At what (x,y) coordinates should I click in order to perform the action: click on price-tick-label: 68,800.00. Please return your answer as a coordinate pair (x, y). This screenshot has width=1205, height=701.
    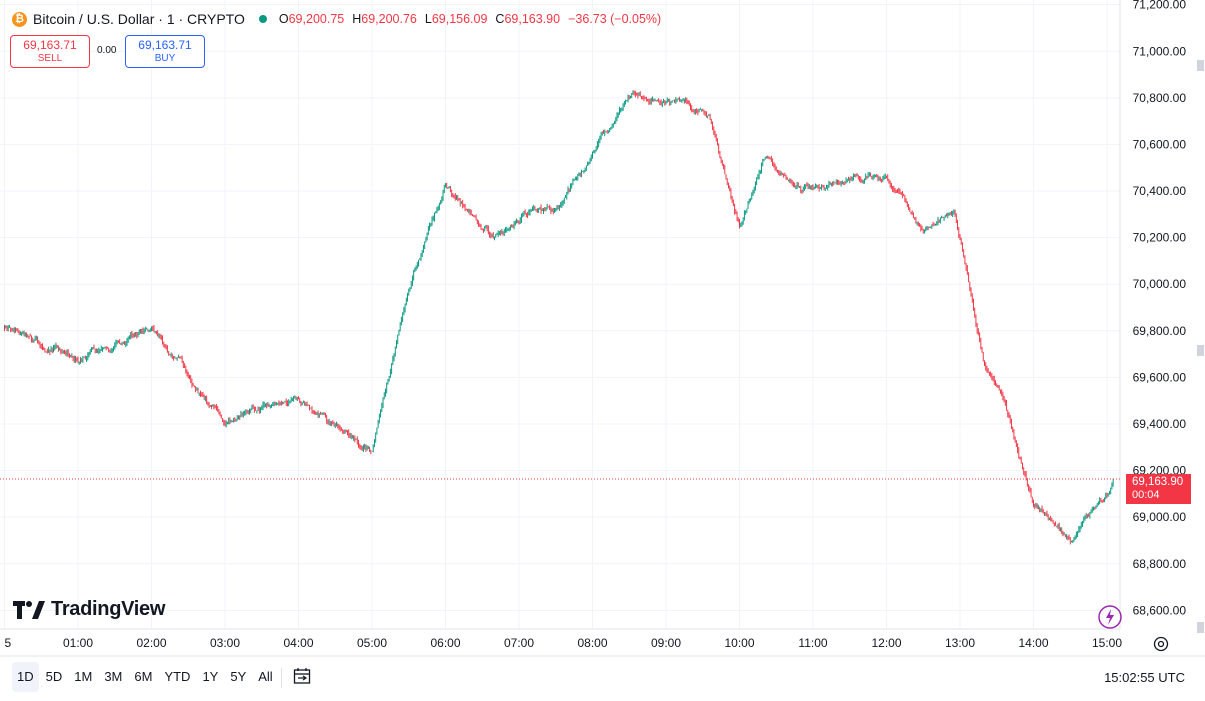
    Looking at the image, I should click on (1160, 564).